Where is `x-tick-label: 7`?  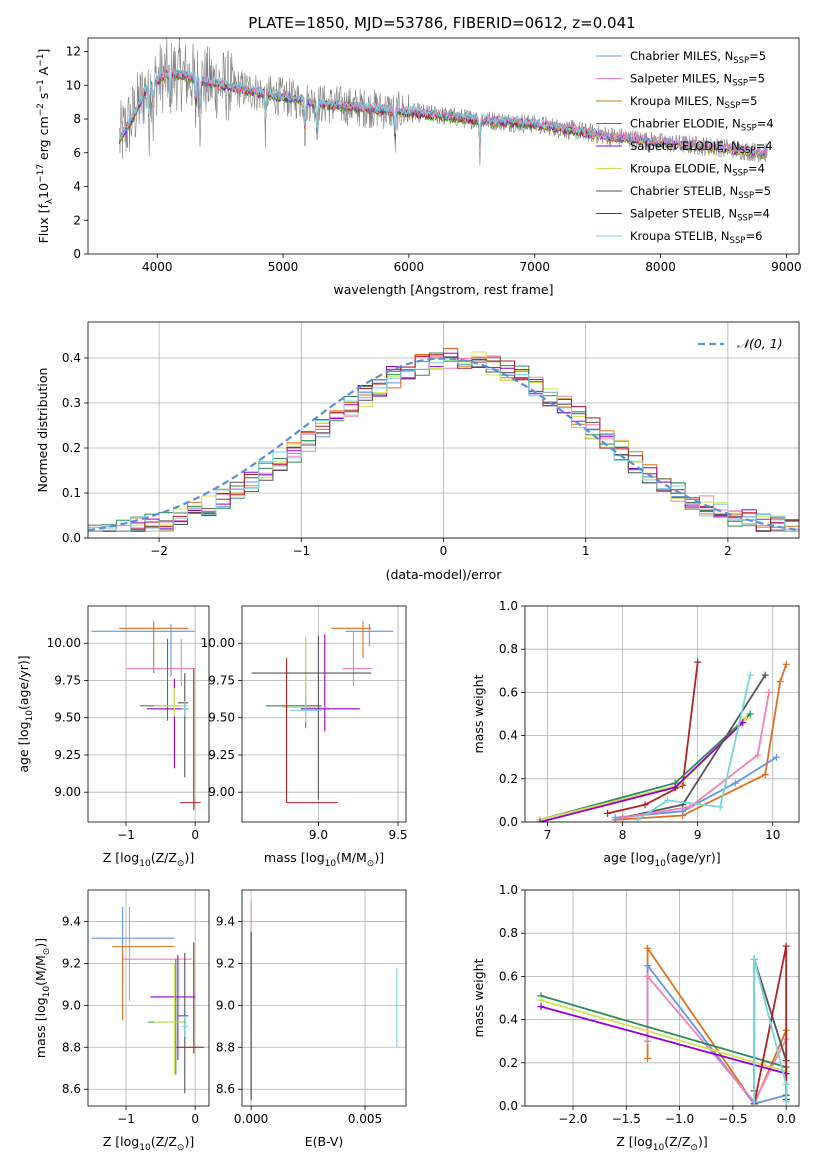
x-tick-label: 7 is located at coordinates (548, 835).